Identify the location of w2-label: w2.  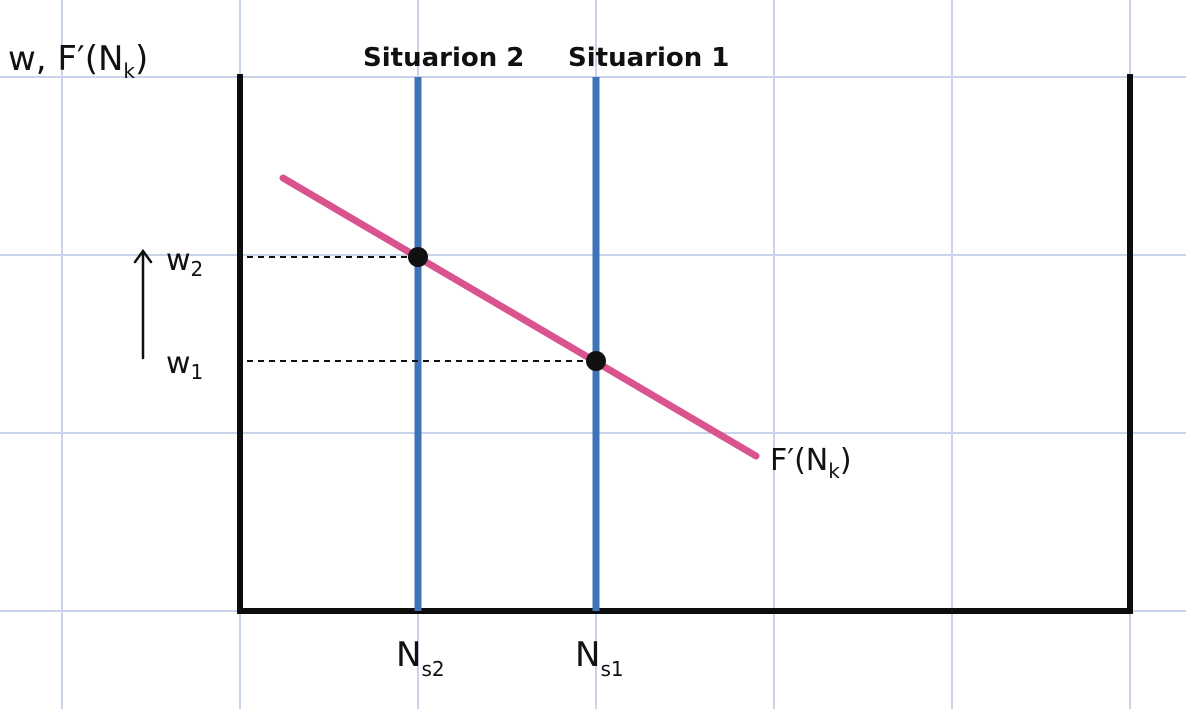
(184, 262).